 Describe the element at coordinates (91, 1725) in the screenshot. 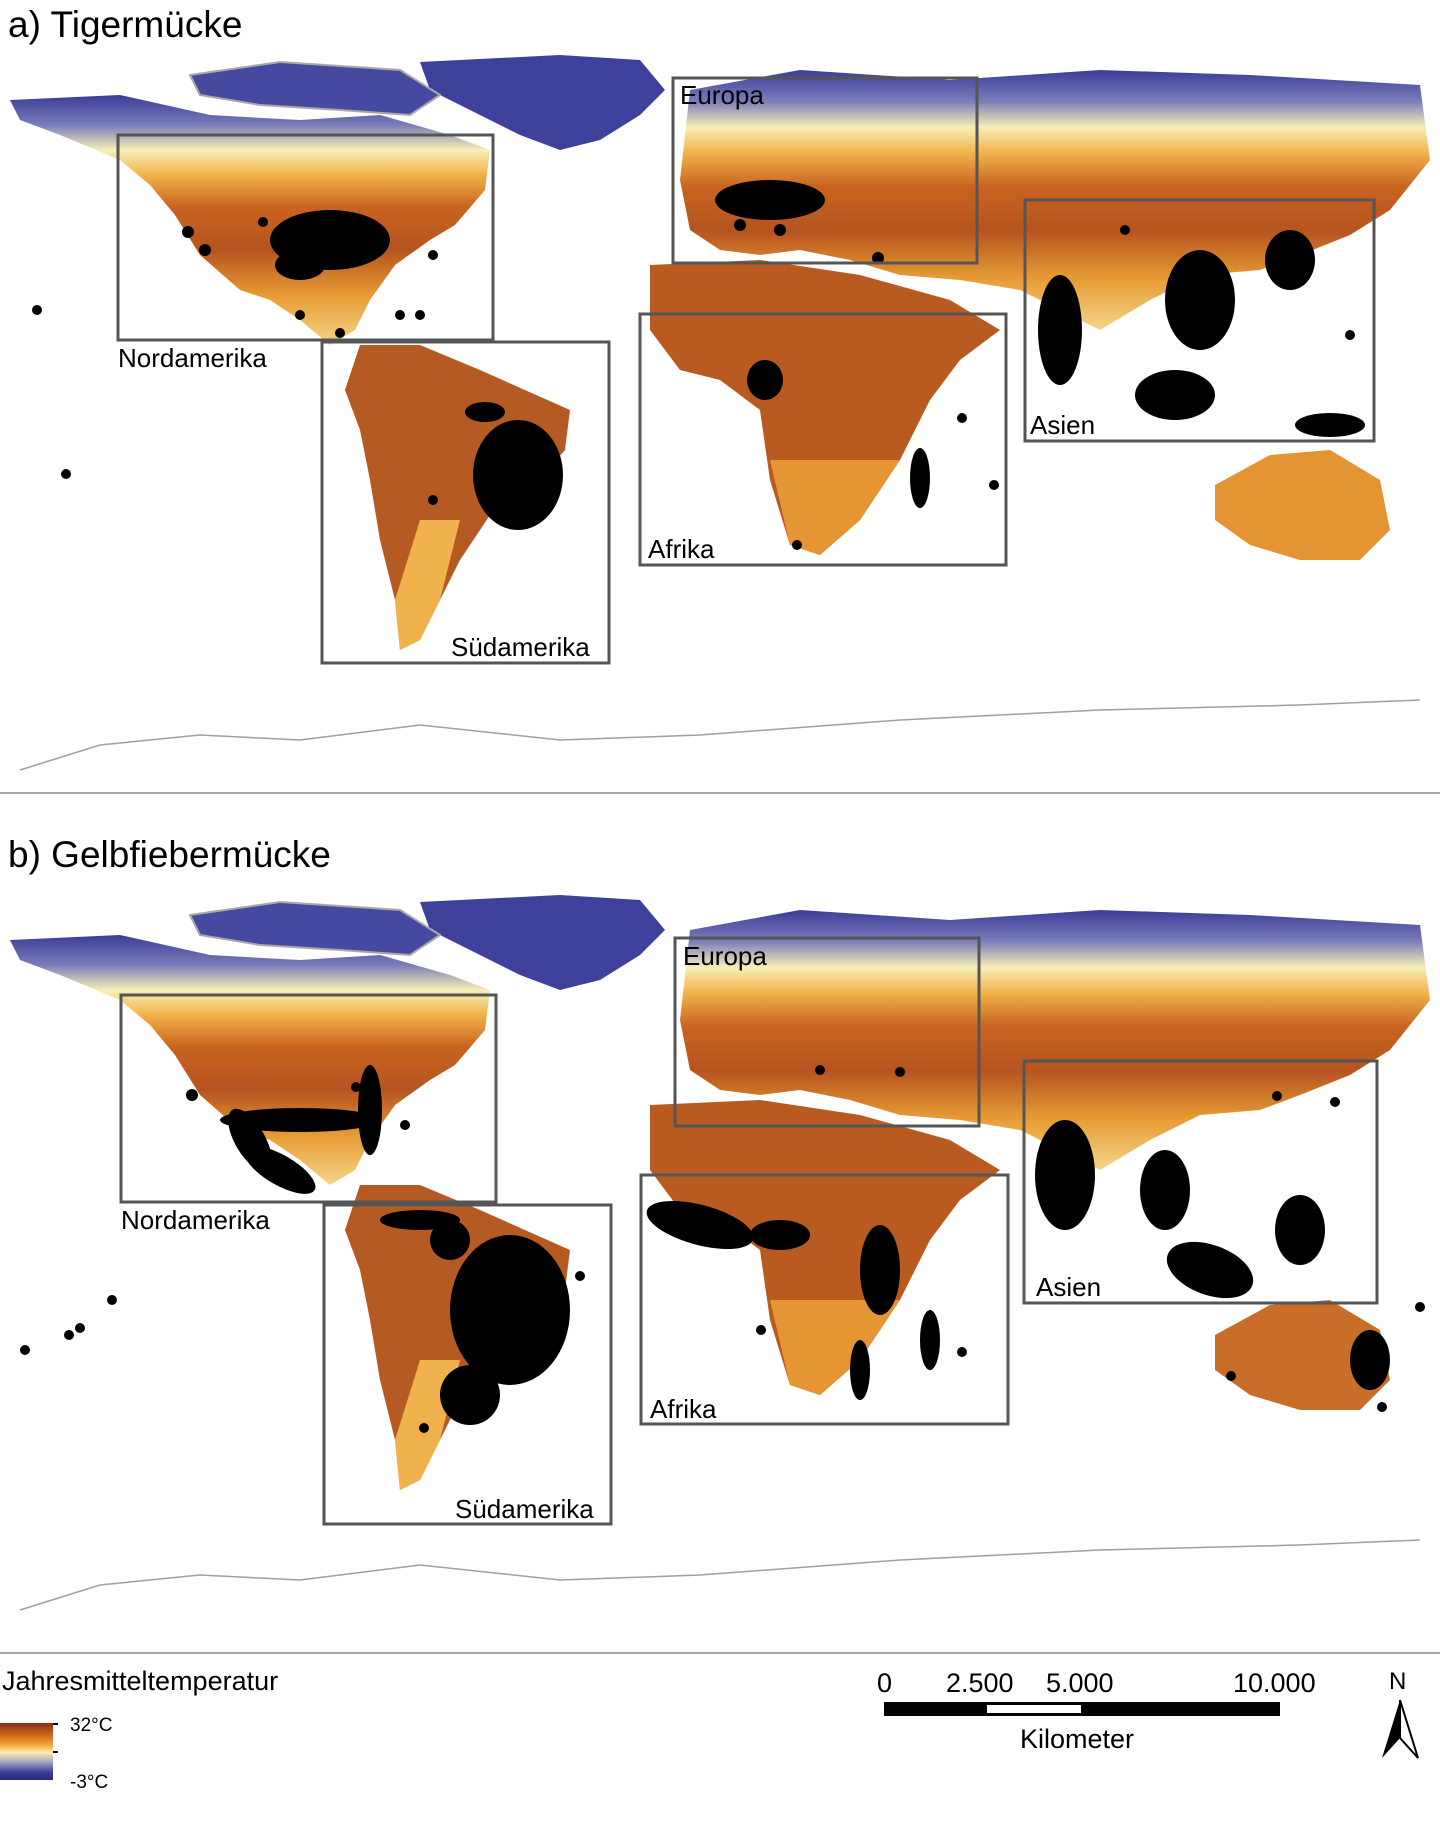

I see `colorbar-max-label: 32°C` at that location.